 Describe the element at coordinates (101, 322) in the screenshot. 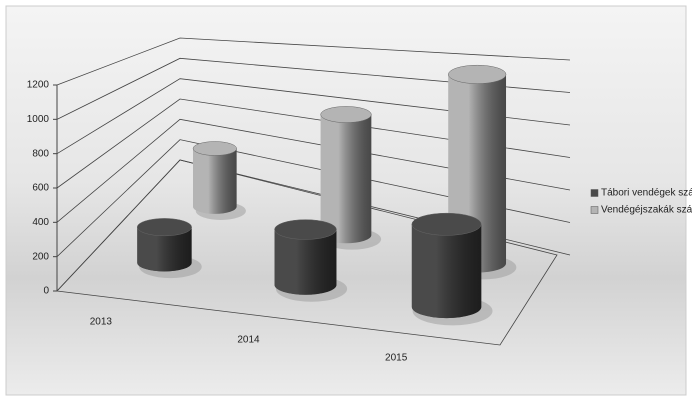

I see `x-tick-label: 2013` at that location.